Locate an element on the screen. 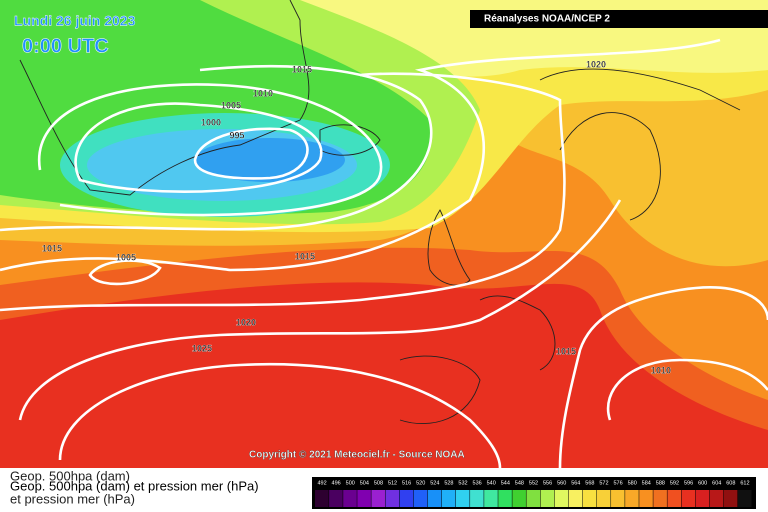 Image resolution: width=768 pixels, height=512 pixels. legend-label: 560 is located at coordinates (561, 483).